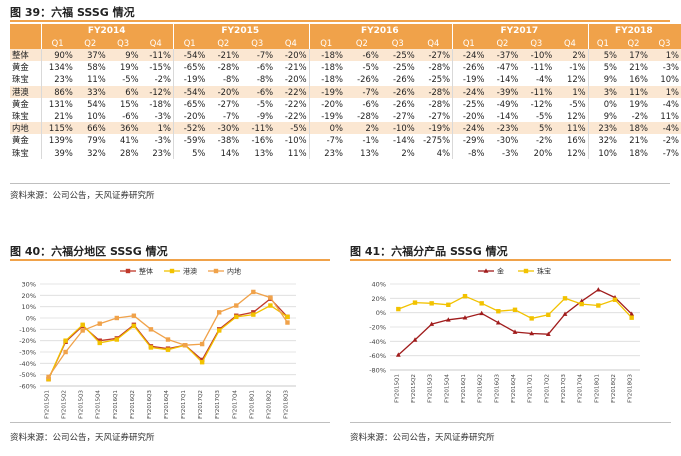 The width and height of the screenshot is (681, 456). What do you see at coordinates (520, 30) in the screenshot?
I see `fy-header: FY2017` at bounding box center [520, 30].